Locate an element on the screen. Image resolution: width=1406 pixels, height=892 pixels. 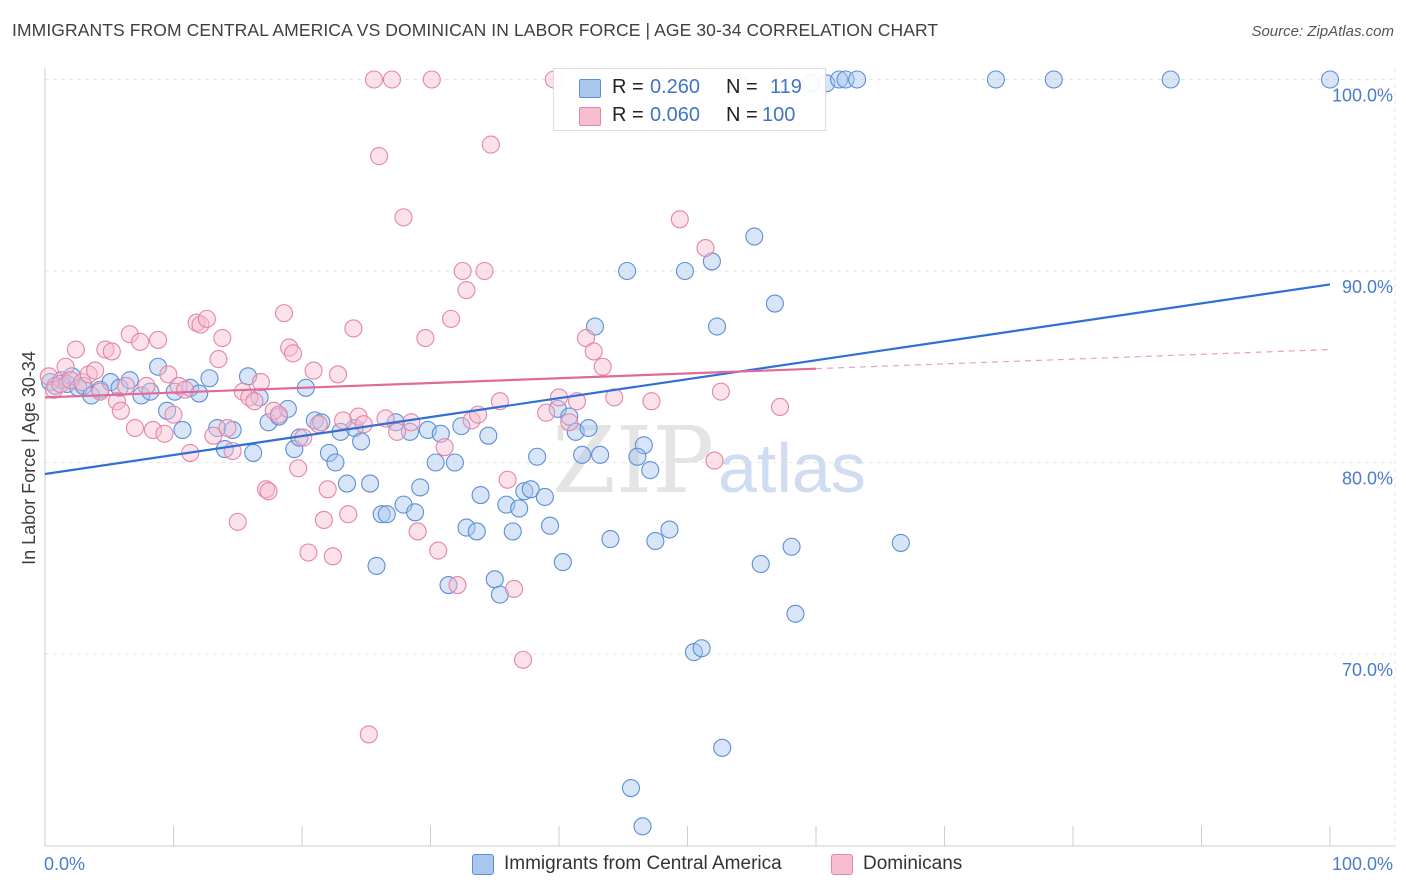
legend-swatch-pink is located at coordinates (590, 116).